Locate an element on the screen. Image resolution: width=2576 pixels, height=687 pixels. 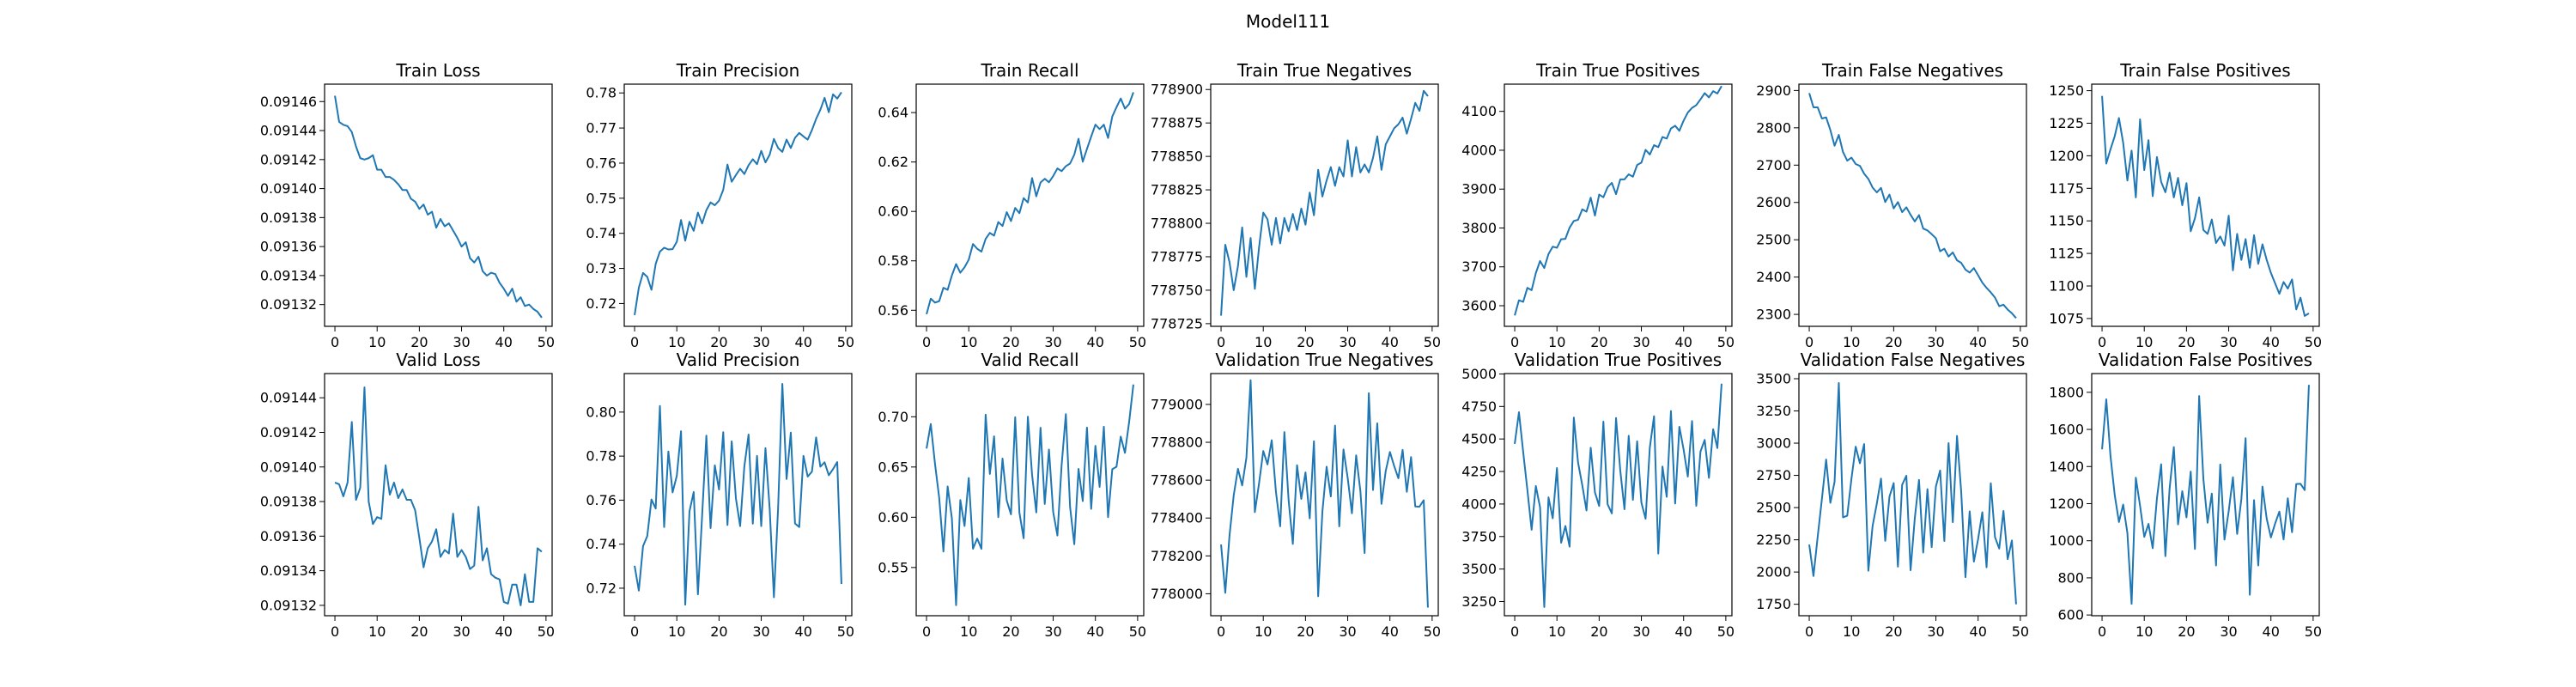
y-tick-label: 0.55 is located at coordinates (893, 567).